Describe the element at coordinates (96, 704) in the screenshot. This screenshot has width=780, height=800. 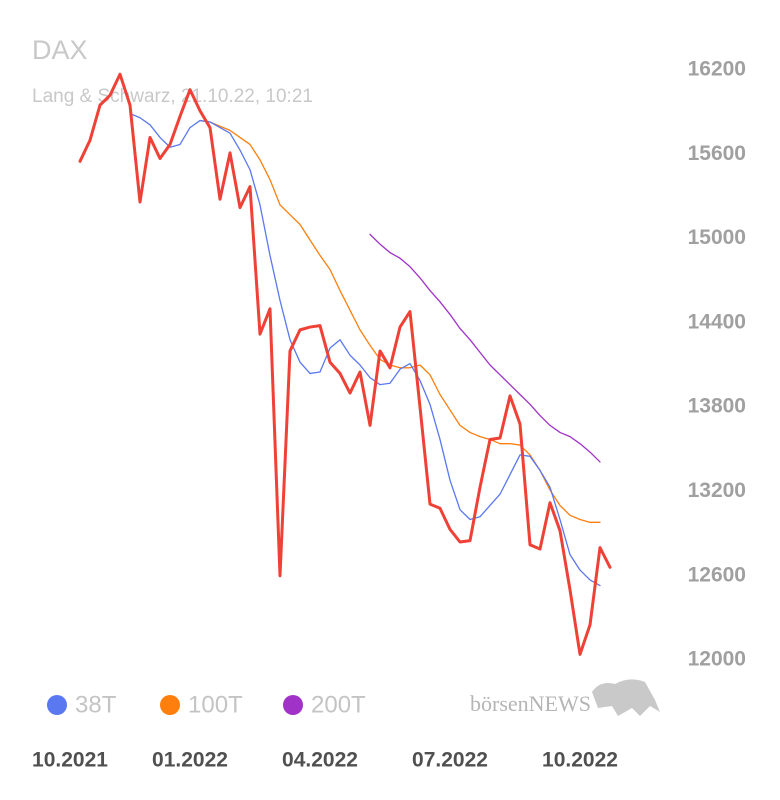
I see `legend-label: 38T` at that location.